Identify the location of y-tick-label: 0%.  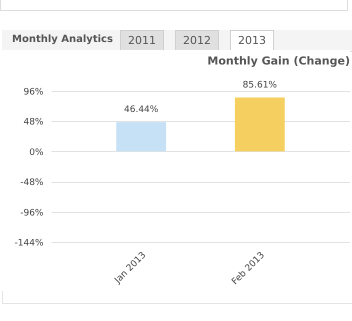
(36, 153).